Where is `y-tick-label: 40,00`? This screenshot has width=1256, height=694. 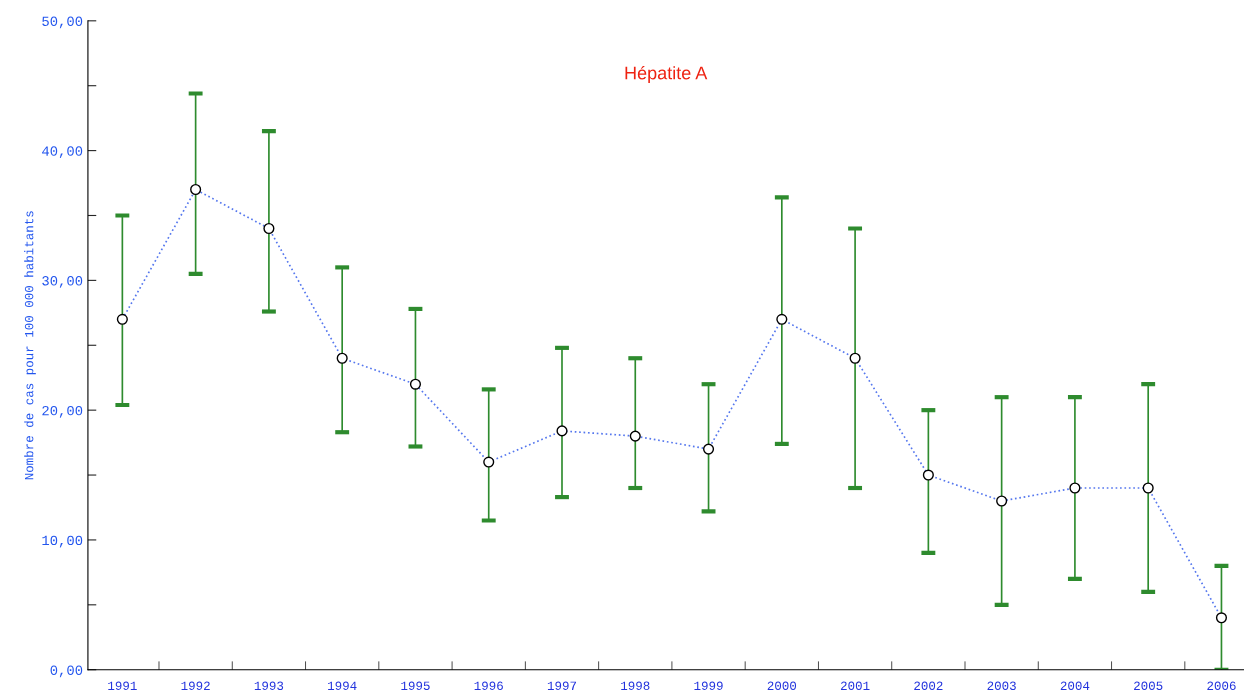 y-tick-label: 40,00 is located at coordinates (62, 152).